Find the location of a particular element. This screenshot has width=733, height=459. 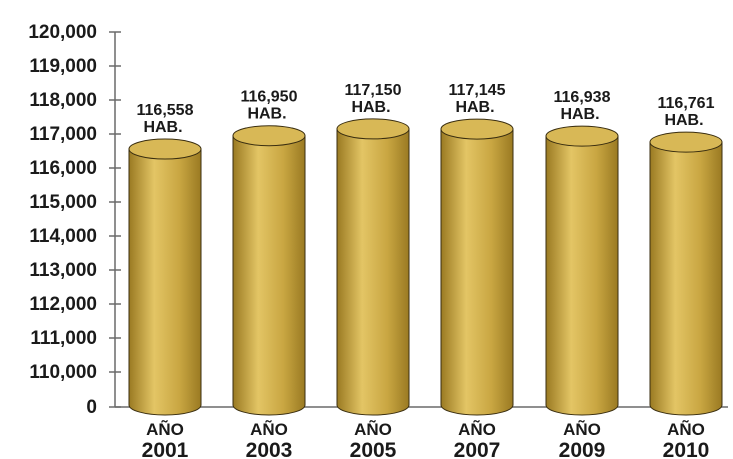

y-tick-label: 117,000 is located at coordinates (63, 134).